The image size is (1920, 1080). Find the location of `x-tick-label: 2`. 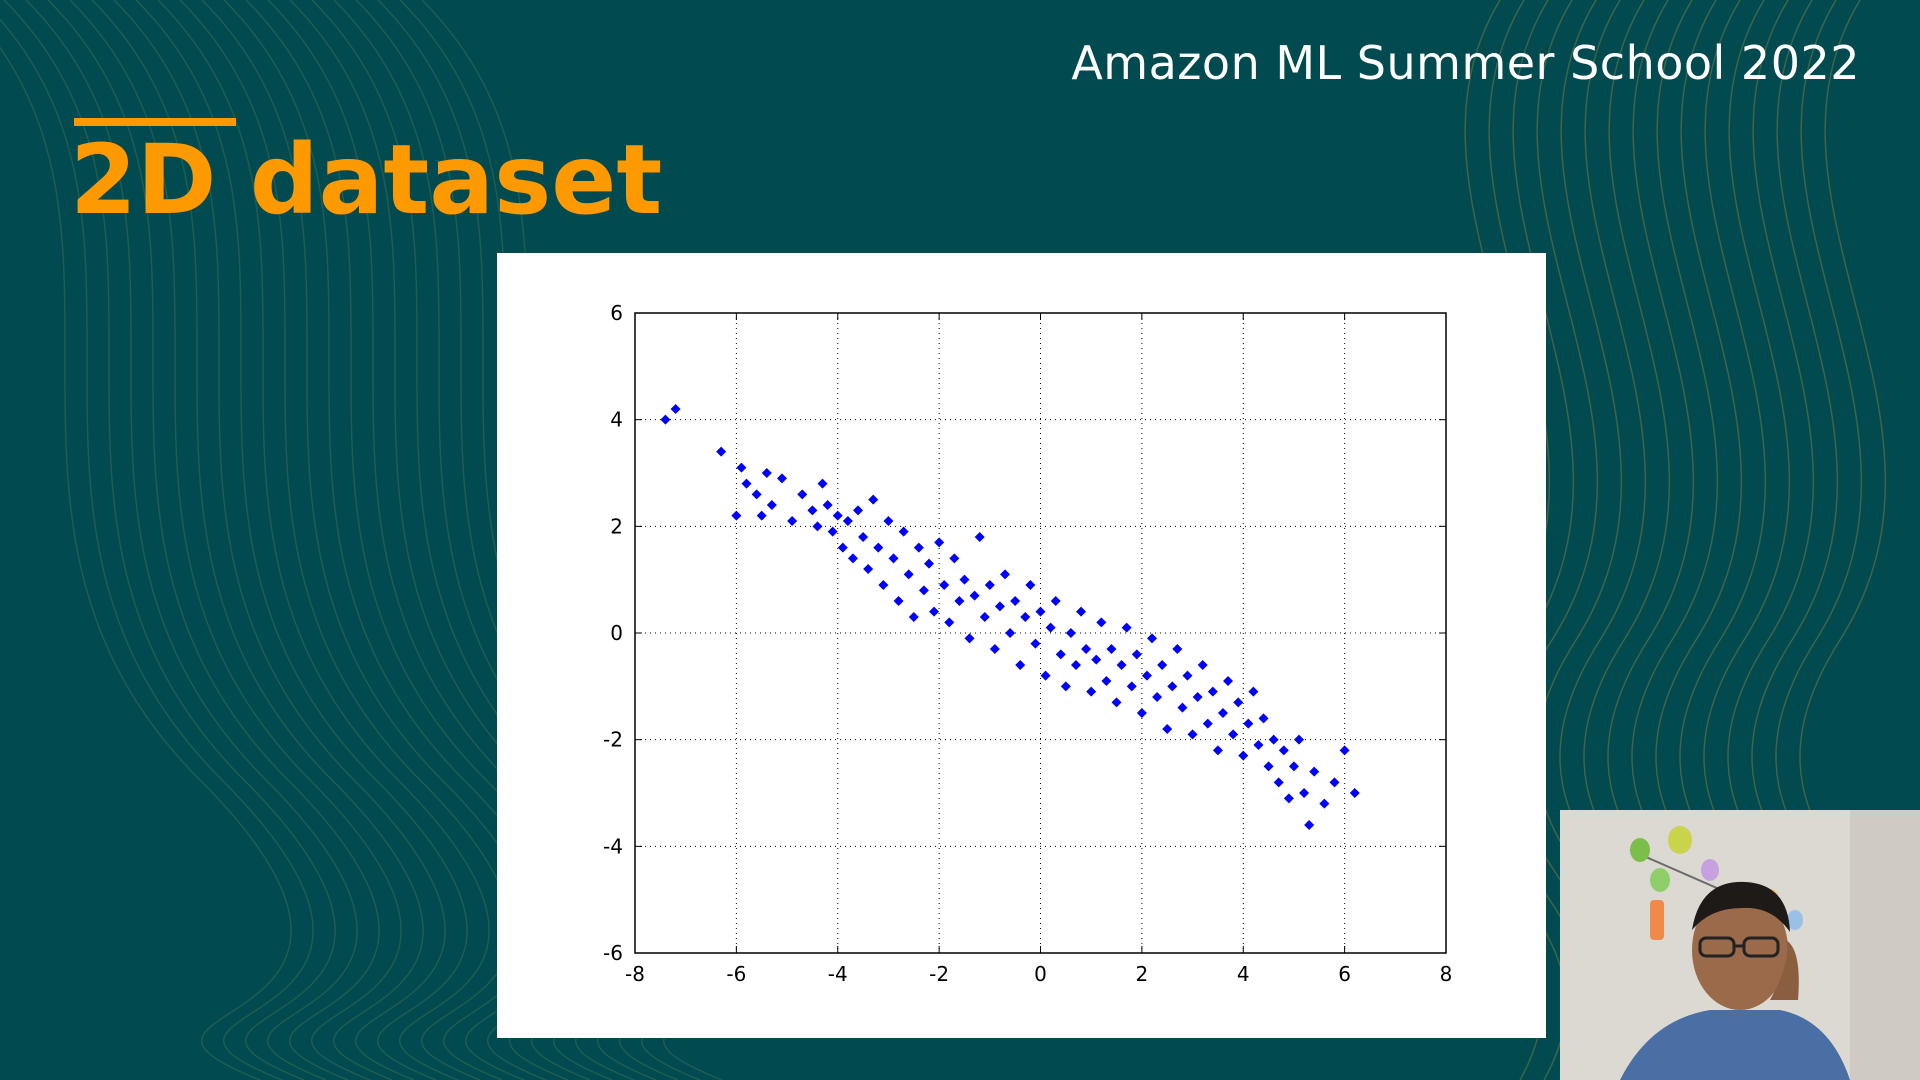

x-tick-label: 2 is located at coordinates (1142, 974).